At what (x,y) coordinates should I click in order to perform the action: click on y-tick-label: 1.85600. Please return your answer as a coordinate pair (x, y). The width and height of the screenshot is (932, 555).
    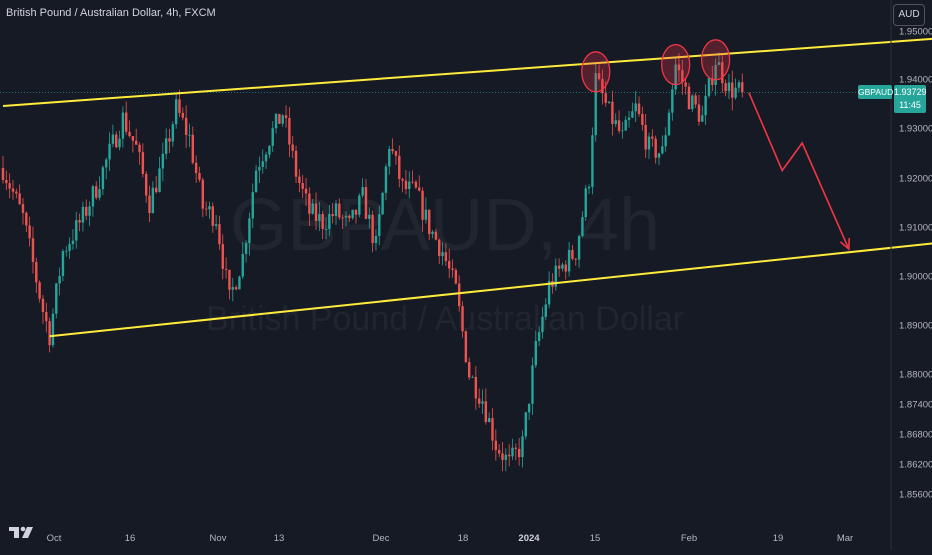
    Looking at the image, I should click on (915, 495).